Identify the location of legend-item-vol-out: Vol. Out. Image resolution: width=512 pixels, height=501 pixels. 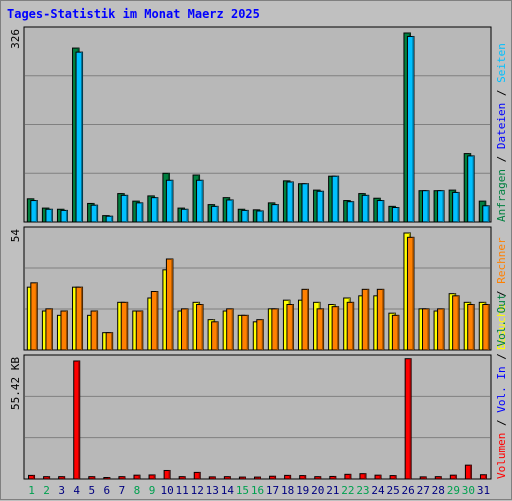
(501, 320).